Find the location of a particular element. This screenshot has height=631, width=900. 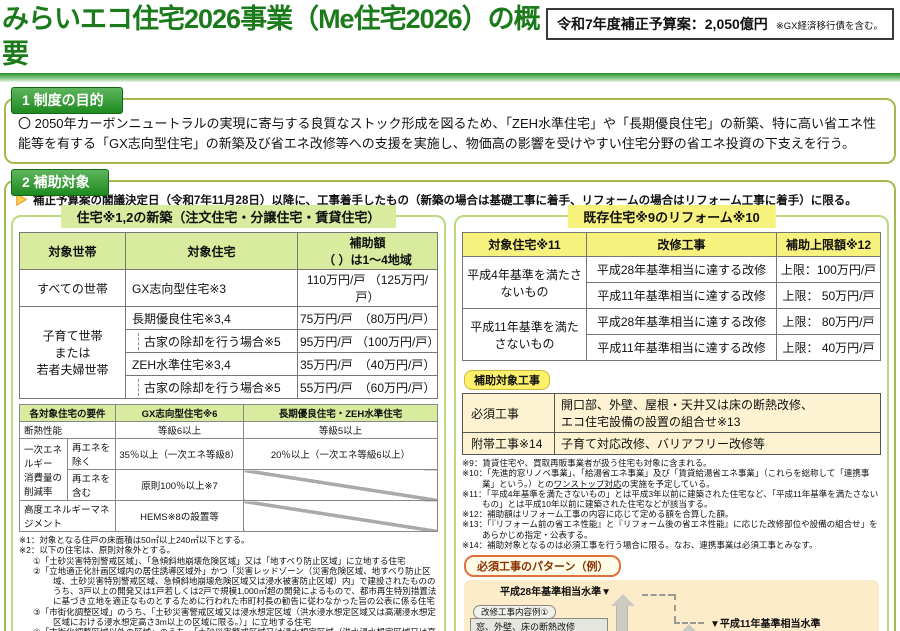

work-detail-cell: 子育て対応改修、バリアフリー改修等 is located at coordinates (717, 444).